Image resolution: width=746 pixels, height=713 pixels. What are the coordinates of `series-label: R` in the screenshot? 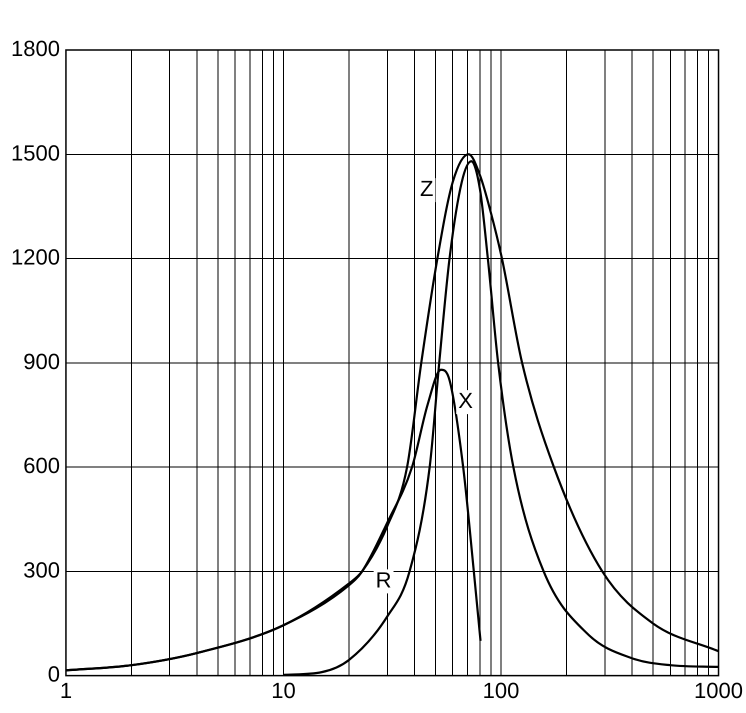 It's located at (384, 579).